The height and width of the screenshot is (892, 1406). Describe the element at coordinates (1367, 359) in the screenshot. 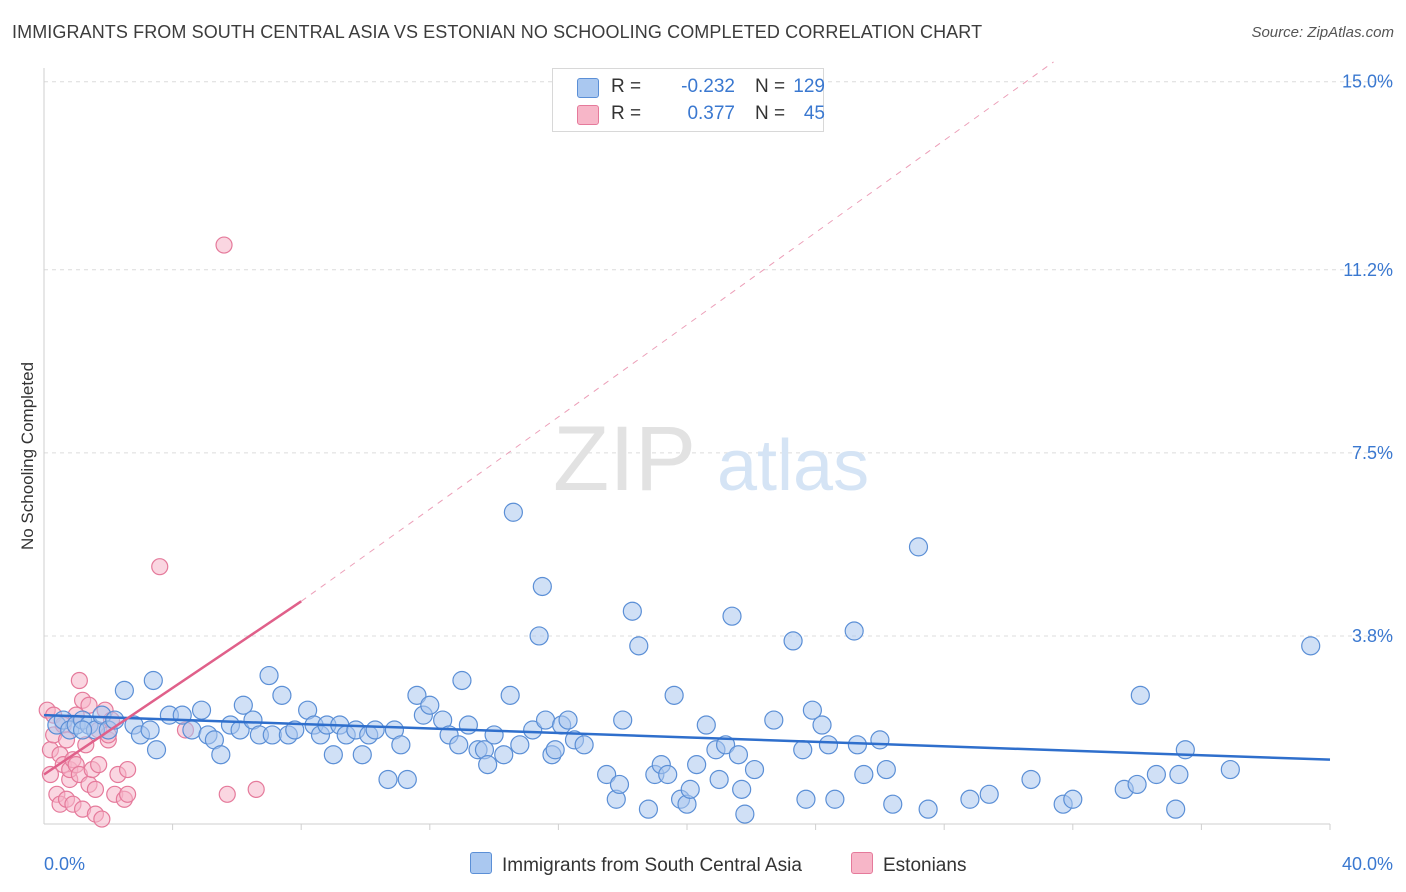

I see `y-ticks: 3.8% 7.5% 11.2% 15.0%` at that location.